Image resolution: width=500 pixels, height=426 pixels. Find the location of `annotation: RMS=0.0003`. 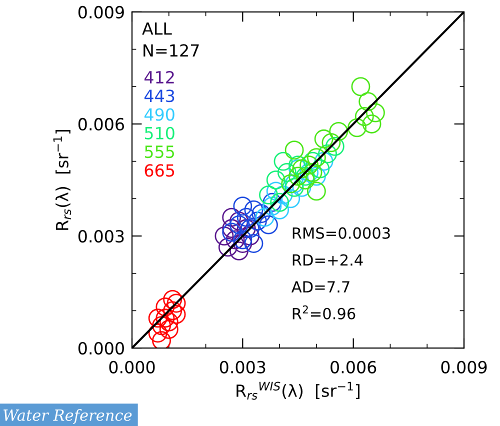

annotation: RMS=0.0003 is located at coordinates (341, 233).